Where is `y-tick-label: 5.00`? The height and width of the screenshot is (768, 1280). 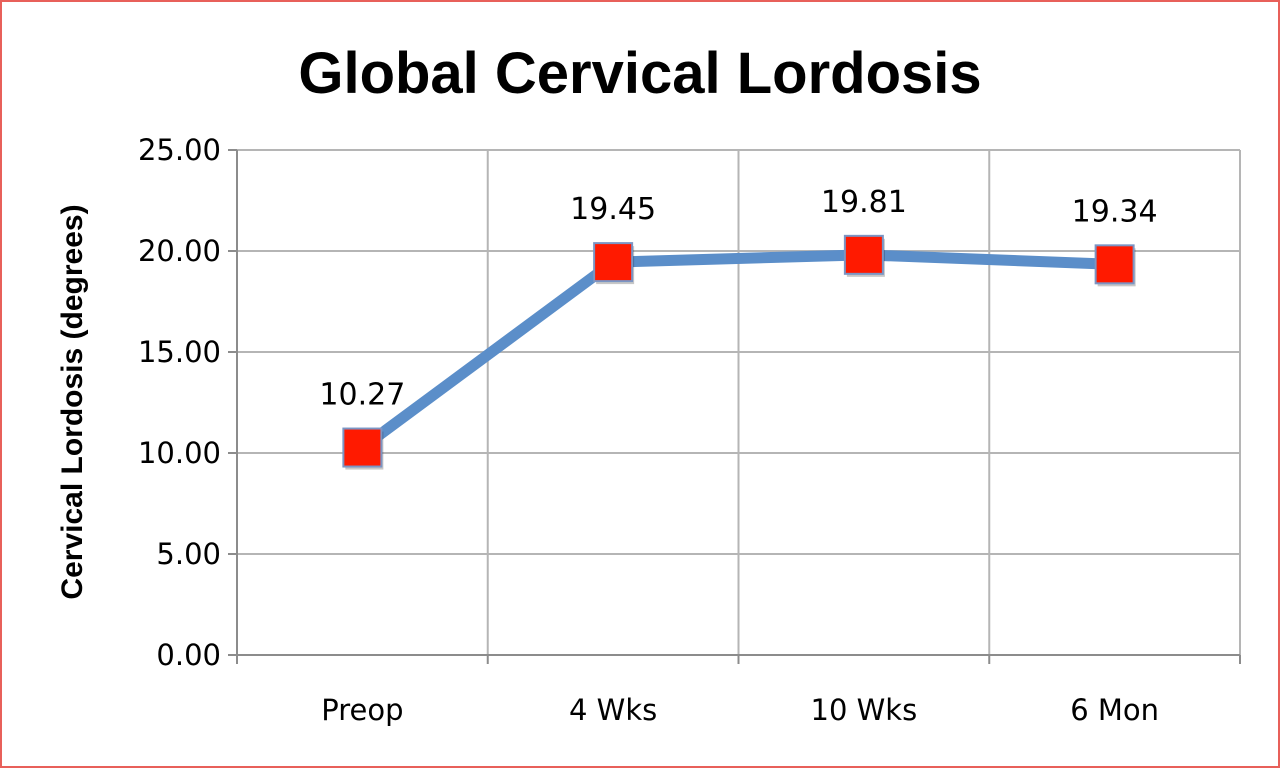 y-tick-label: 5.00 is located at coordinates (188, 554).